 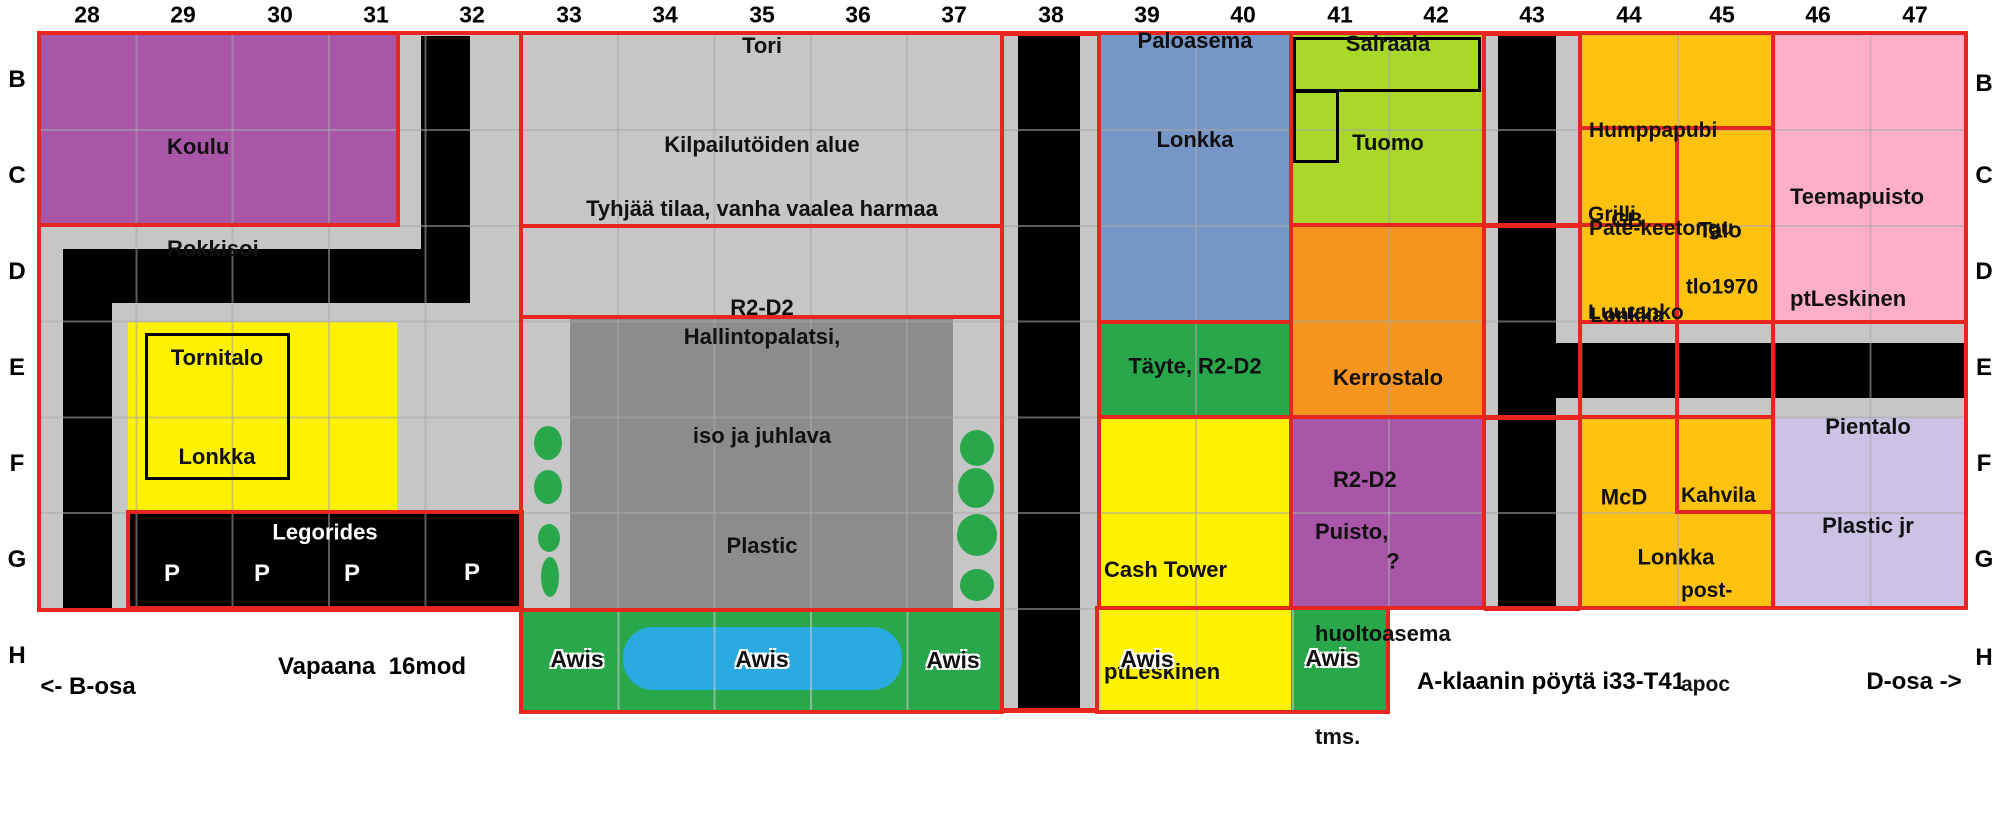 What do you see at coordinates (17, 655) in the screenshot?
I see `row-label-left: H` at bounding box center [17, 655].